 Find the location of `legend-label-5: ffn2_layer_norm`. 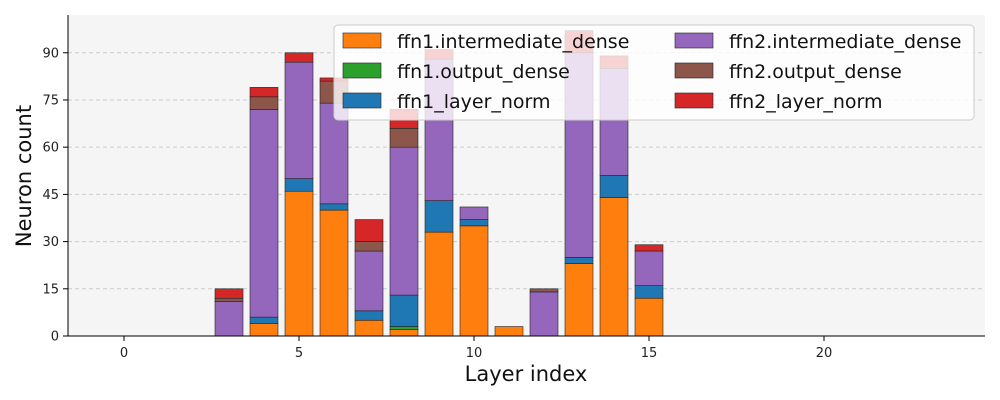

legend-label-5: ffn2_layer_norm is located at coordinates (806, 102).